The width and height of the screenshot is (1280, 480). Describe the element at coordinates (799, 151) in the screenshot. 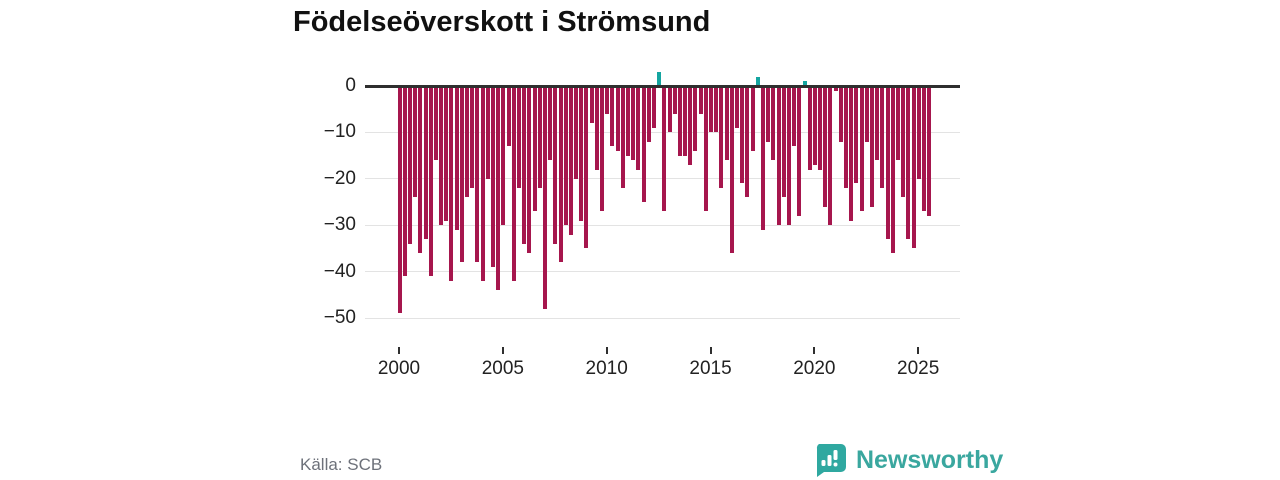

I see `bar-2019-Q2` at that location.